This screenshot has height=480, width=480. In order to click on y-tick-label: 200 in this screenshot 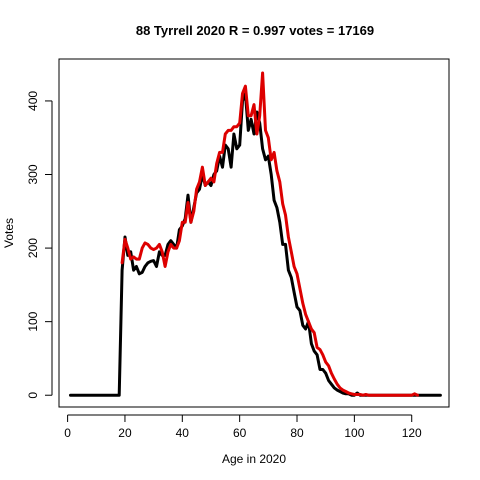, I will do `click(33, 248)`.